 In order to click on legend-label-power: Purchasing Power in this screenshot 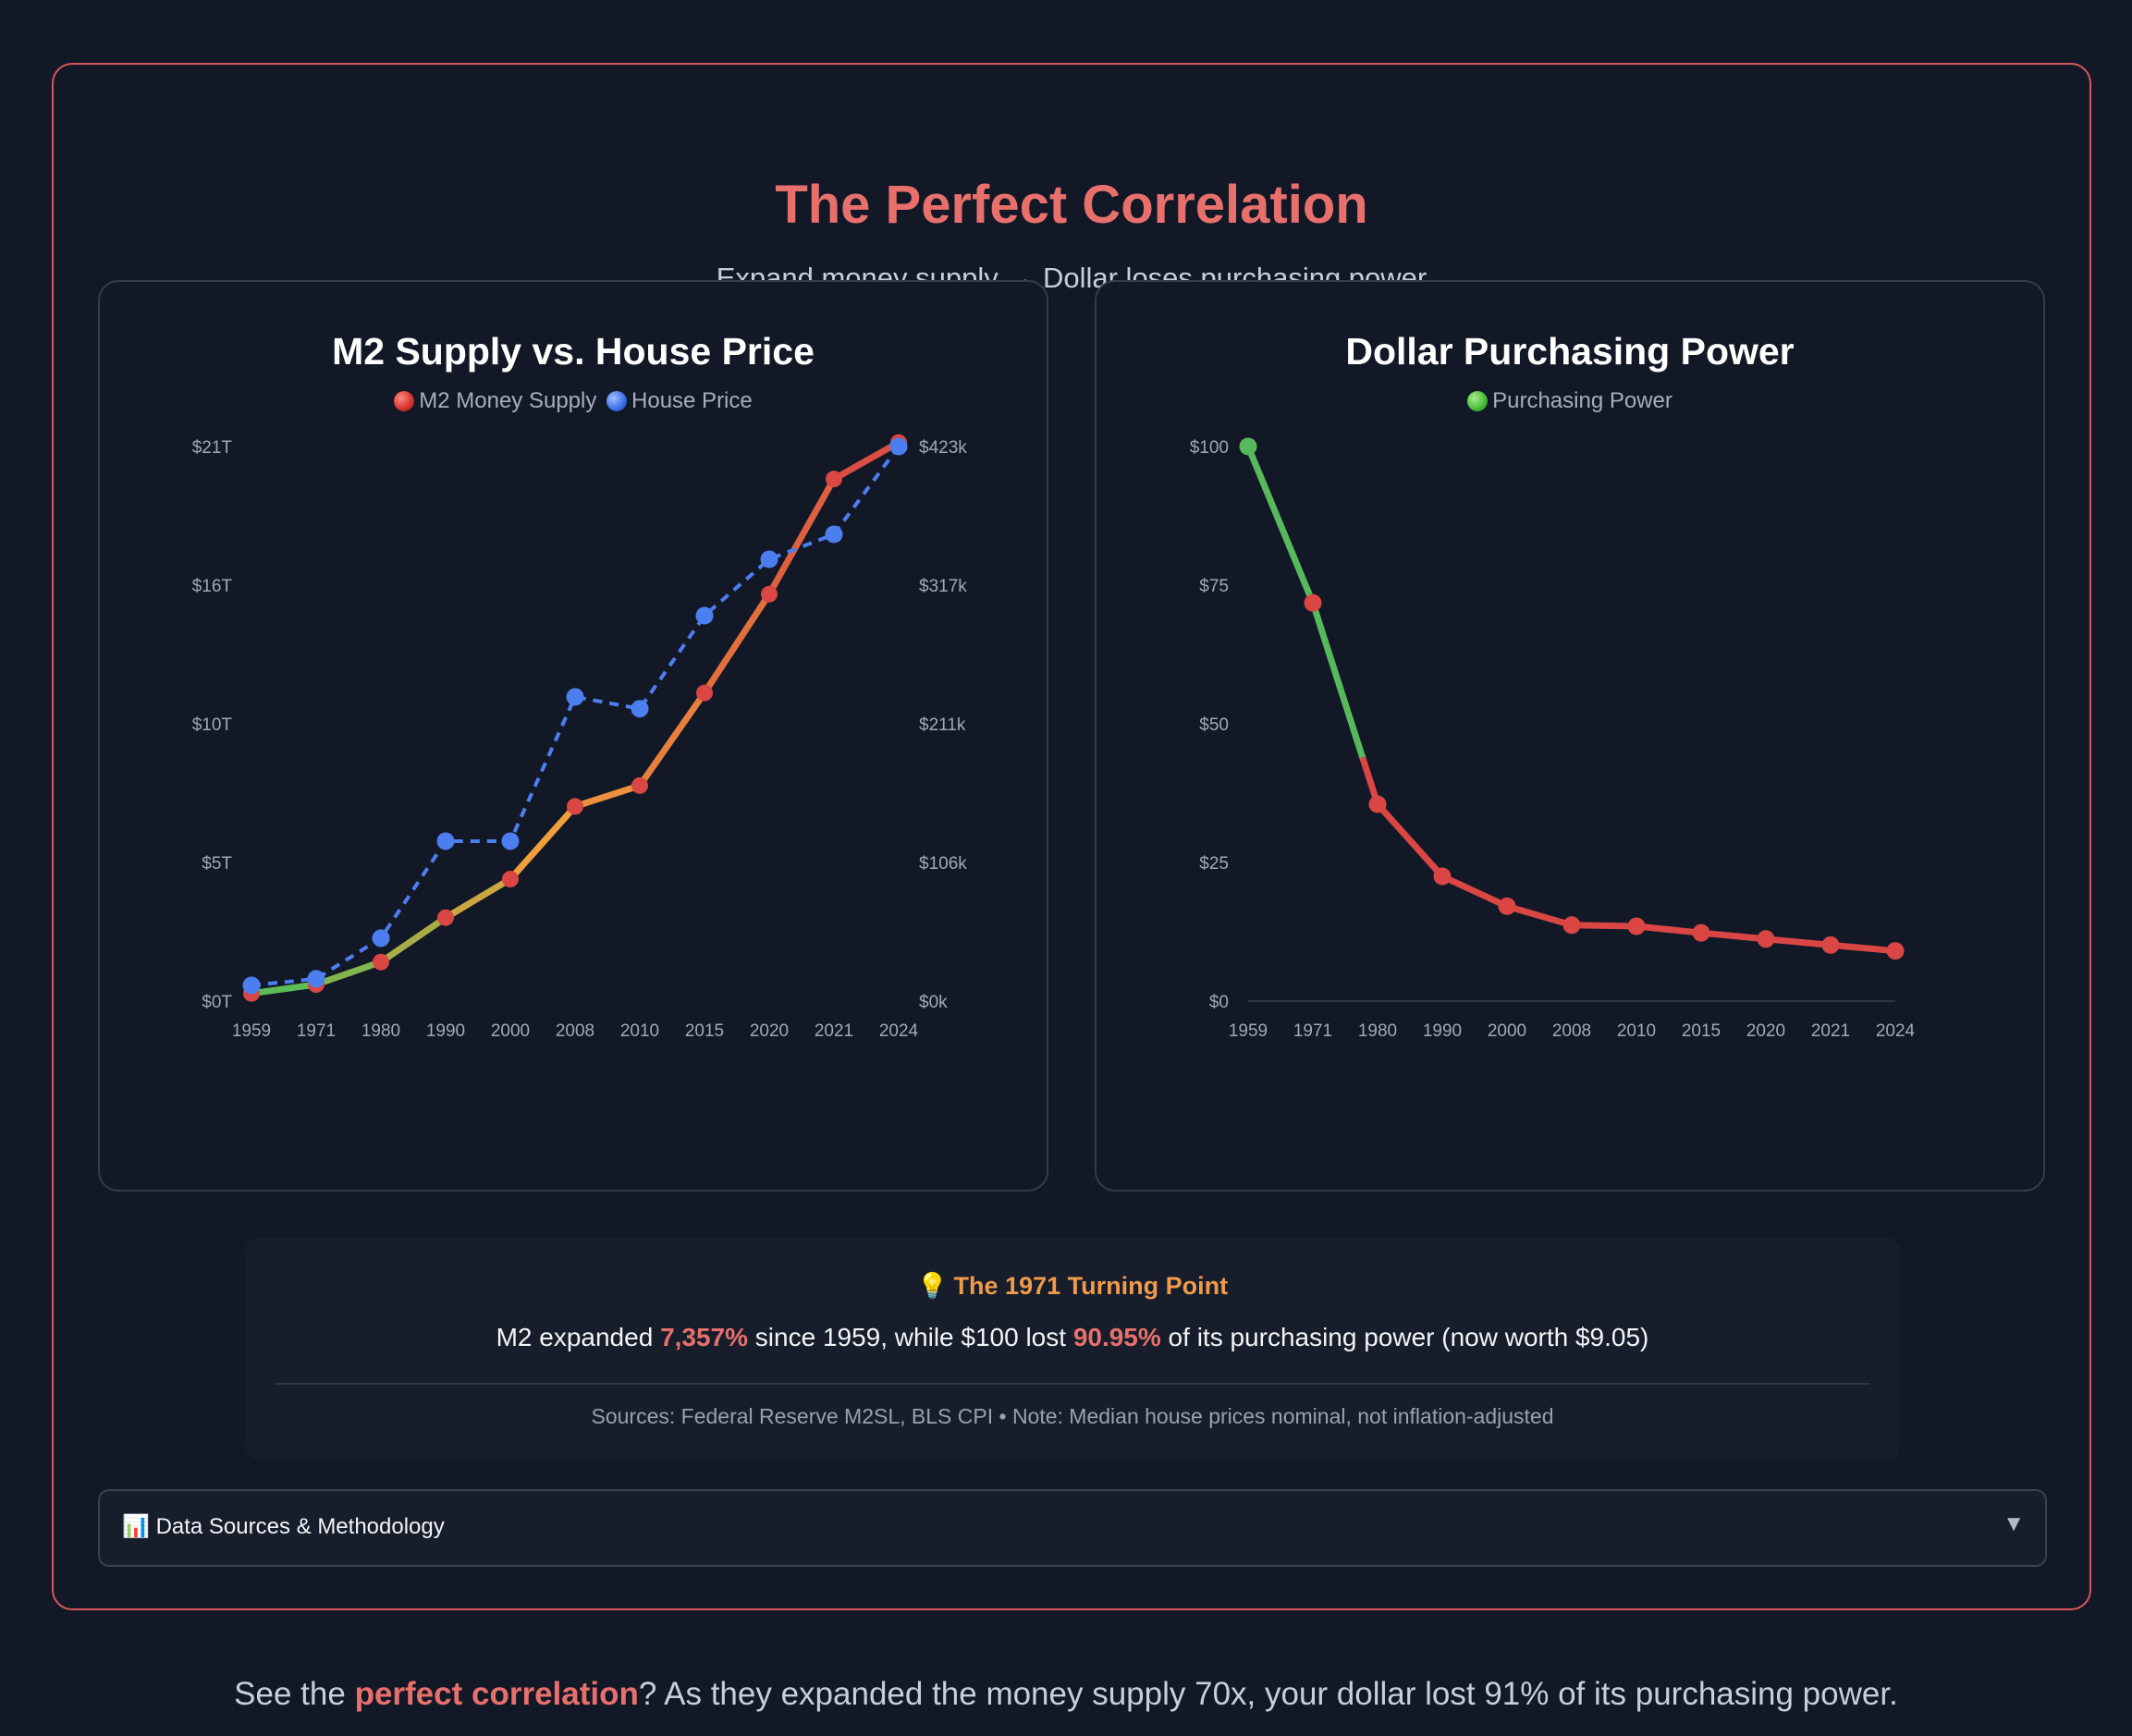, I will do `click(1582, 400)`.